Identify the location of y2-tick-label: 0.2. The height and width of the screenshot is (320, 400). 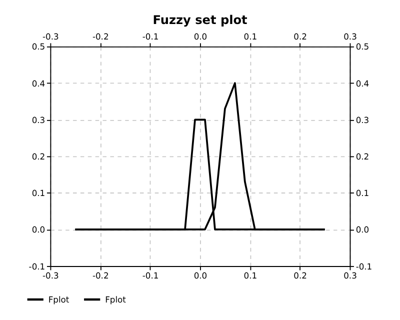
(363, 157).